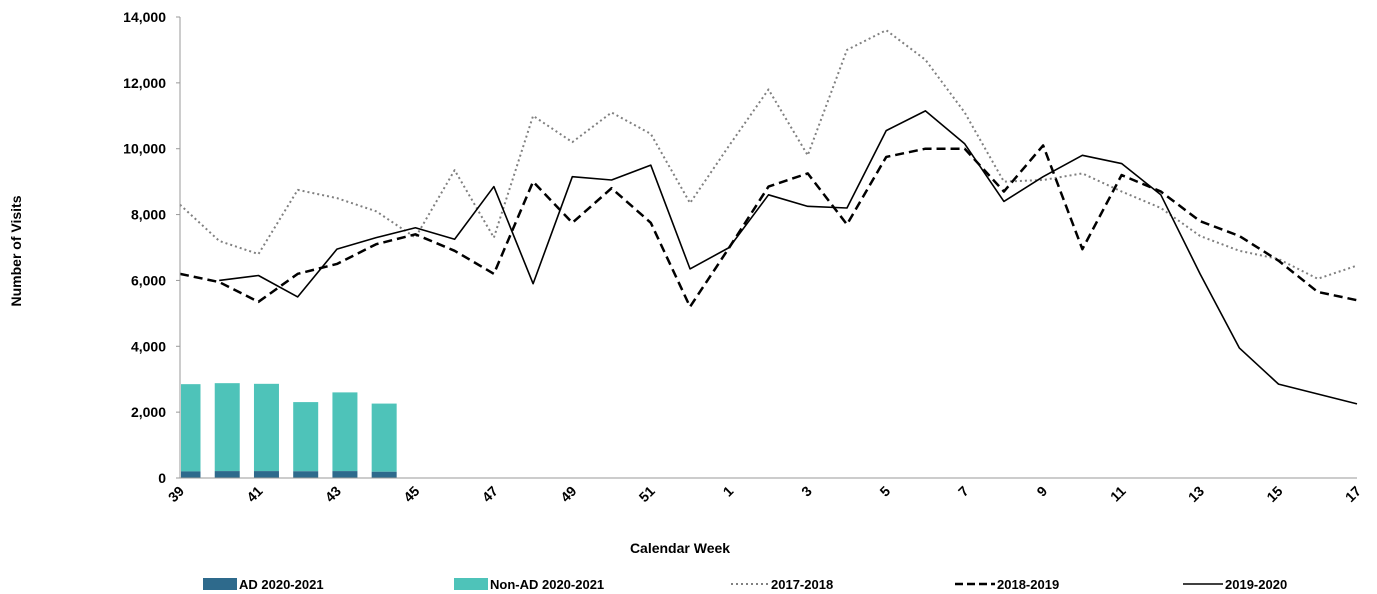 The height and width of the screenshot is (594, 1377). I want to click on x-tick-label: 47, so click(490, 494).